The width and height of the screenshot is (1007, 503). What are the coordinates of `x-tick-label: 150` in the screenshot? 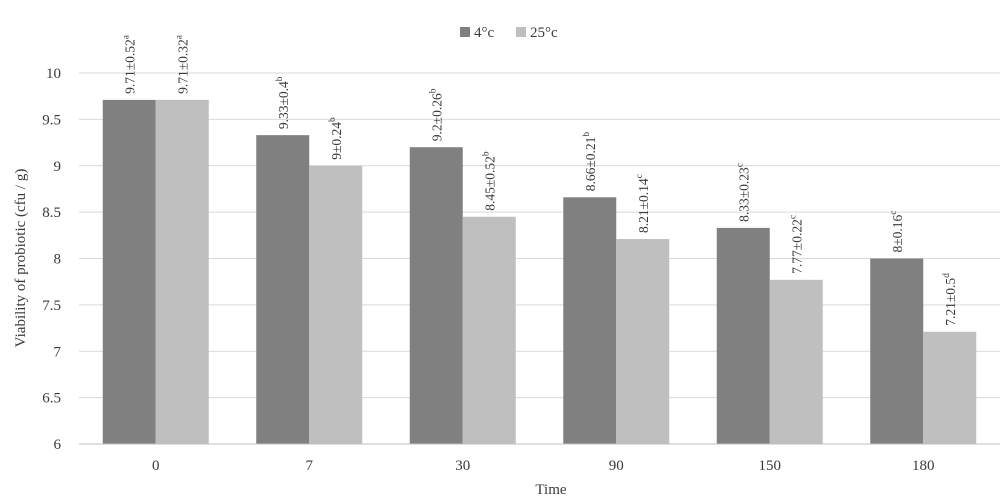 It's located at (770, 466).